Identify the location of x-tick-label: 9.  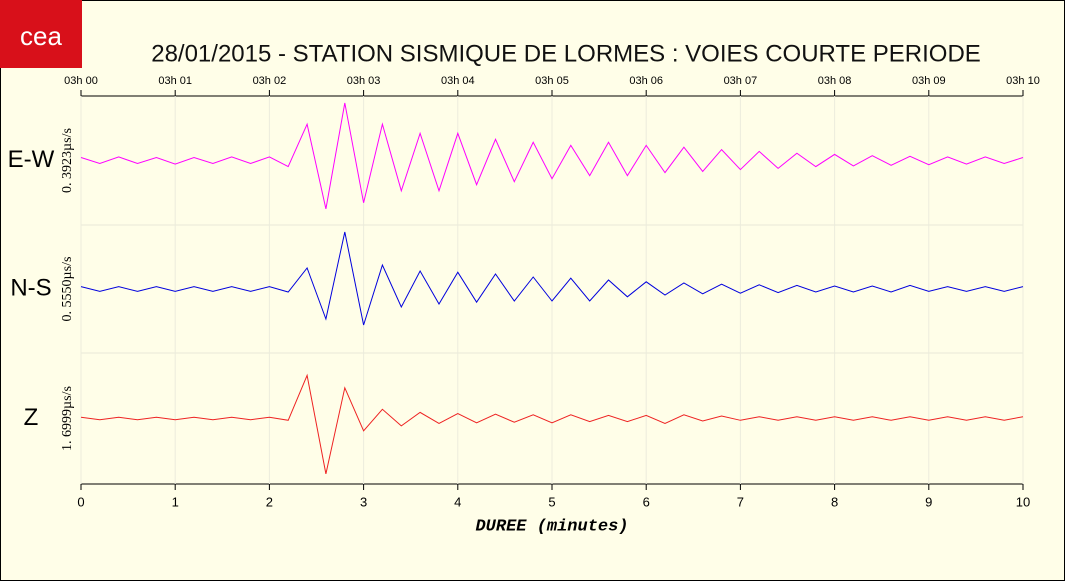
(928, 501).